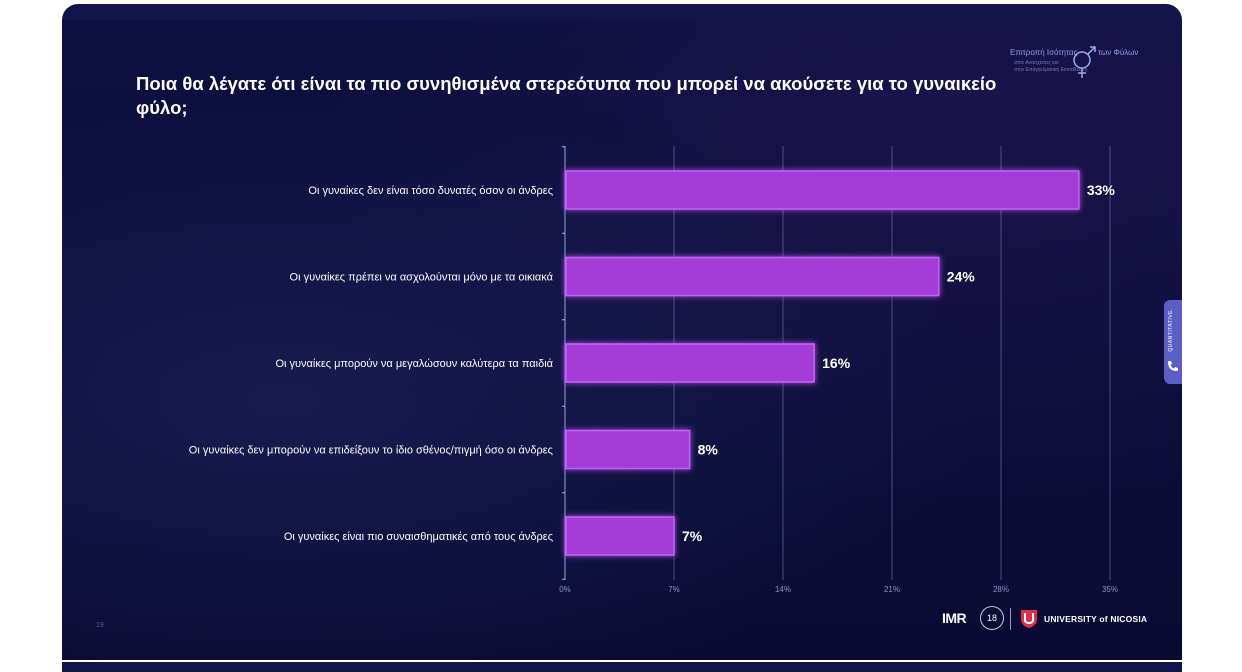 Image resolution: width=1242 pixels, height=672 pixels. Describe the element at coordinates (708, 450) in the screenshot. I see `value-label: 8%` at that location.